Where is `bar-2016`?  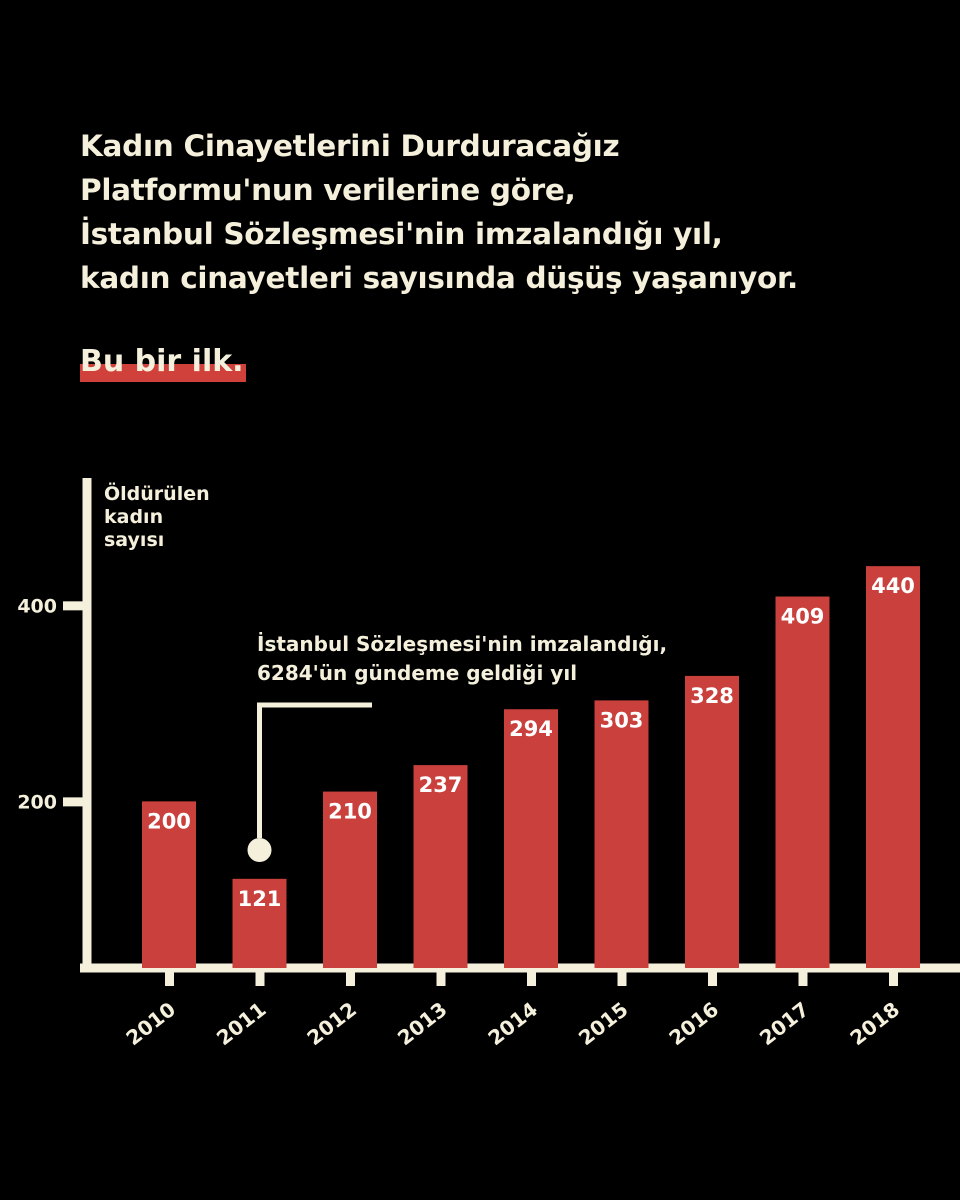
bar-2016 is located at coordinates (712, 821).